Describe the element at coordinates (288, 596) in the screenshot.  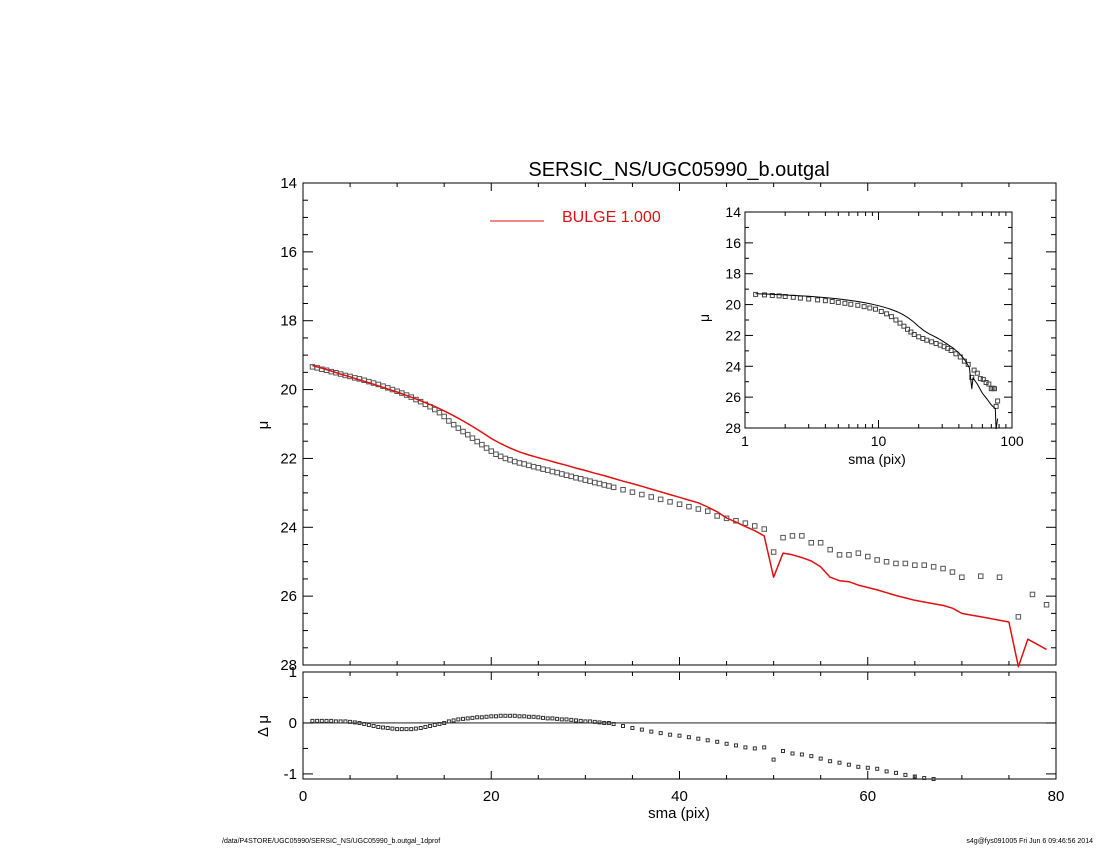
I see `main-y-tick-label: 26` at that location.